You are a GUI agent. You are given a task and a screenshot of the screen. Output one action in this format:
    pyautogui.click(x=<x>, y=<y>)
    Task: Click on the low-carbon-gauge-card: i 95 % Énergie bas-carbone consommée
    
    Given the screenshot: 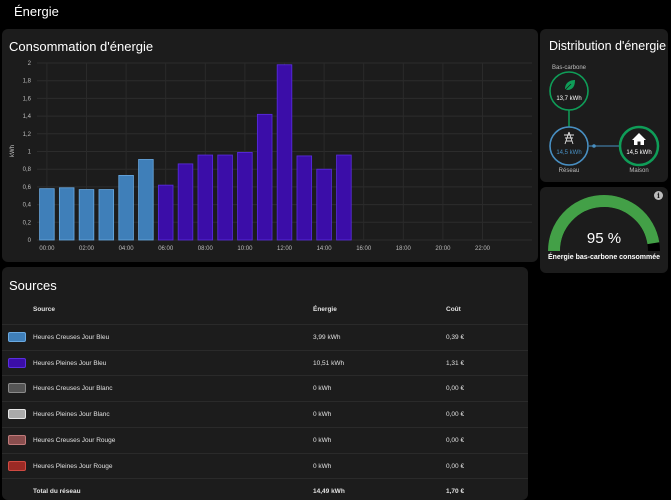 What is the action you would take?
    pyautogui.click(x=604, y=230)
    